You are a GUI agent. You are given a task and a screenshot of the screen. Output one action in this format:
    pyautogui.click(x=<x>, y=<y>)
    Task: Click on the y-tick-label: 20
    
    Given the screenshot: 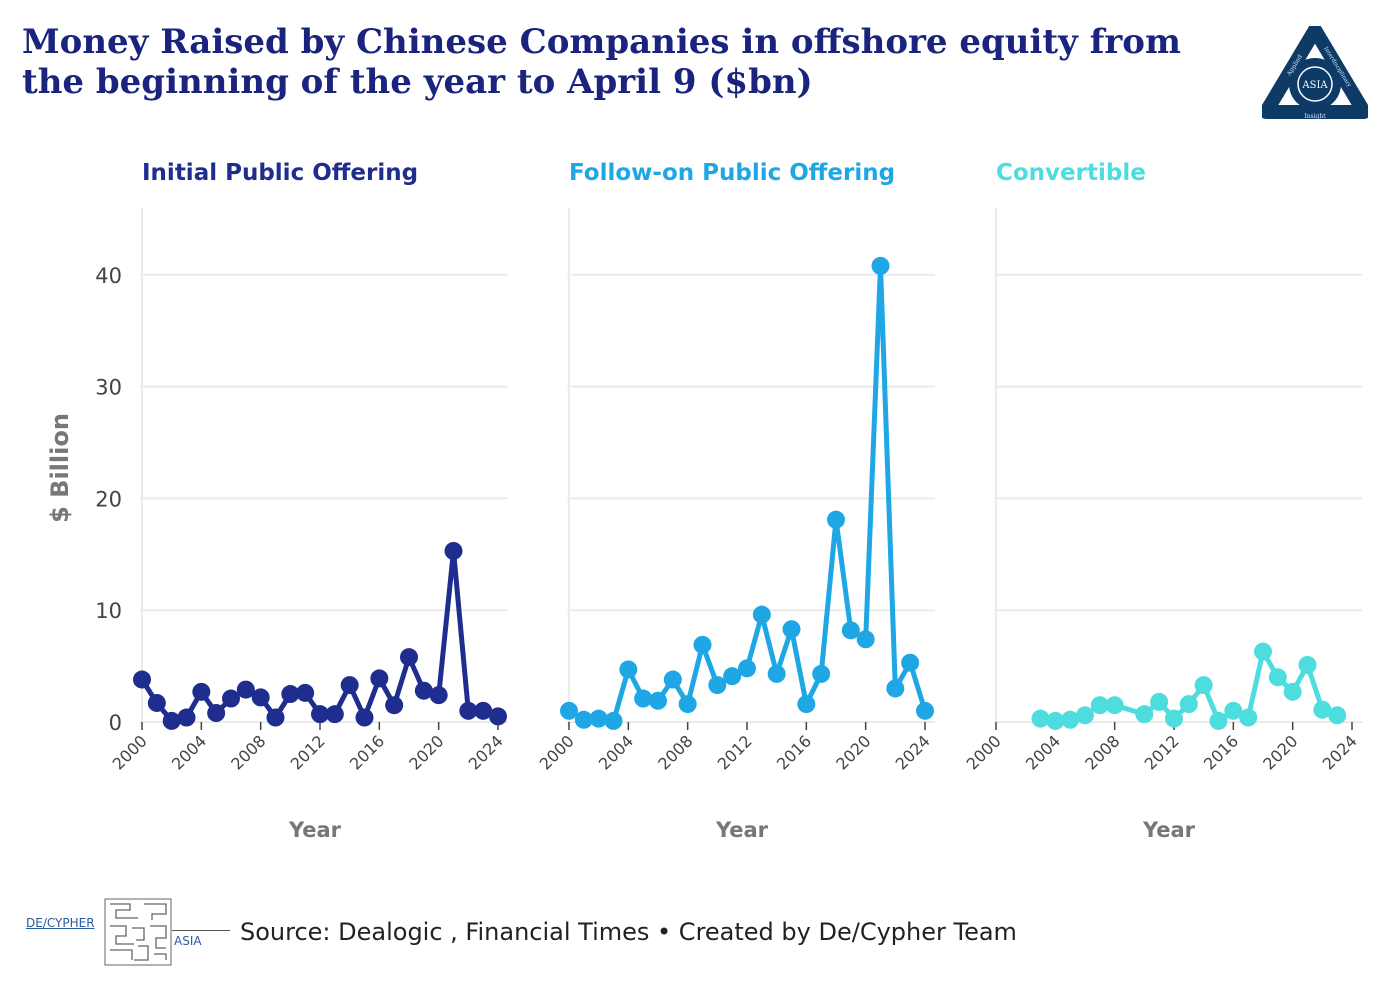 What is the action you would take?
    pyautogui.click(x=108, y=499)
    